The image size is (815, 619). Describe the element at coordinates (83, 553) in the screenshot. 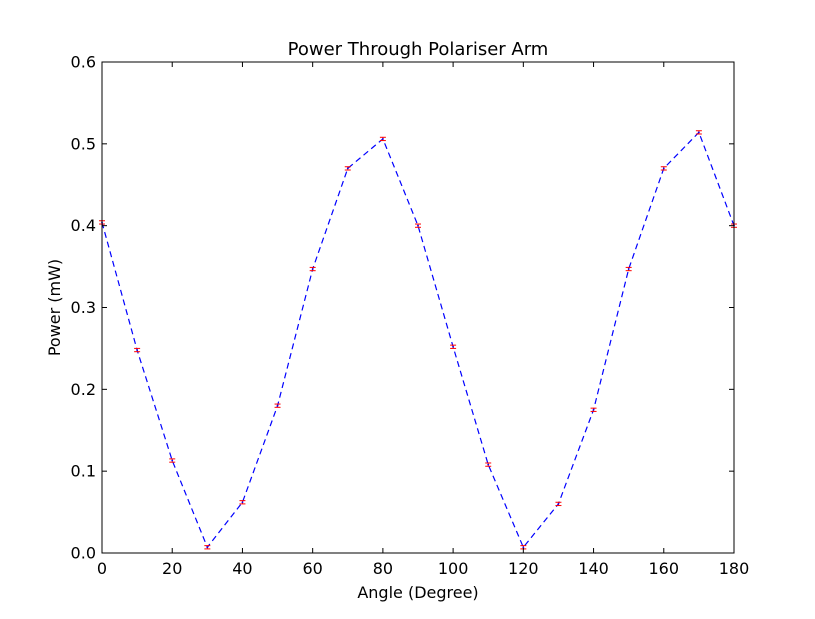

I see `y-tick-label: 0.0` at that location.